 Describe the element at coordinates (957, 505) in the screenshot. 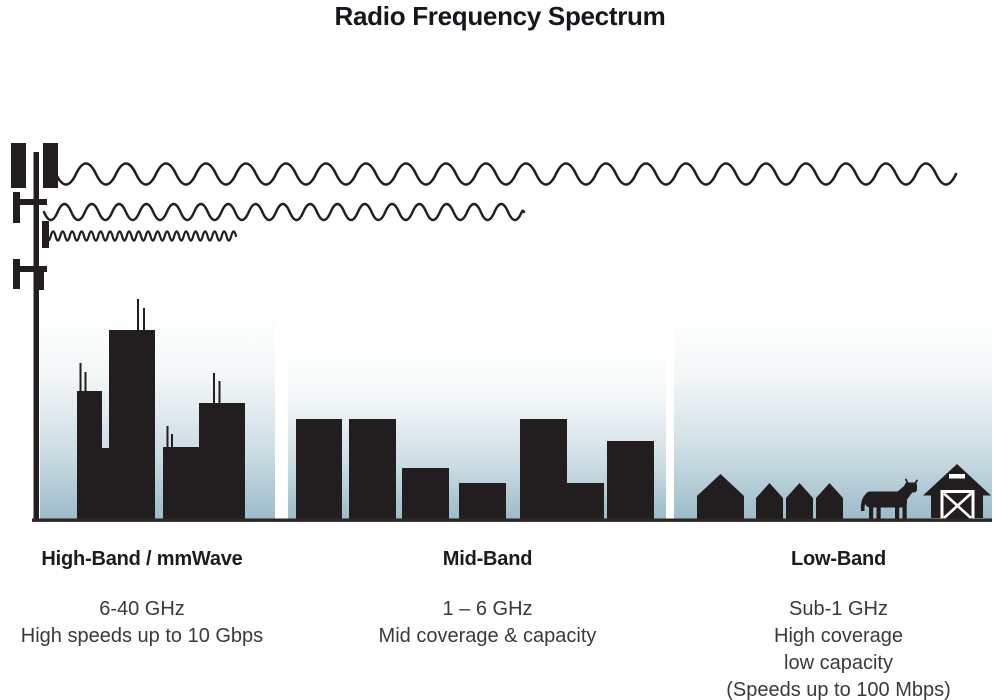

I see `barn-door-cross-brace` at that location.